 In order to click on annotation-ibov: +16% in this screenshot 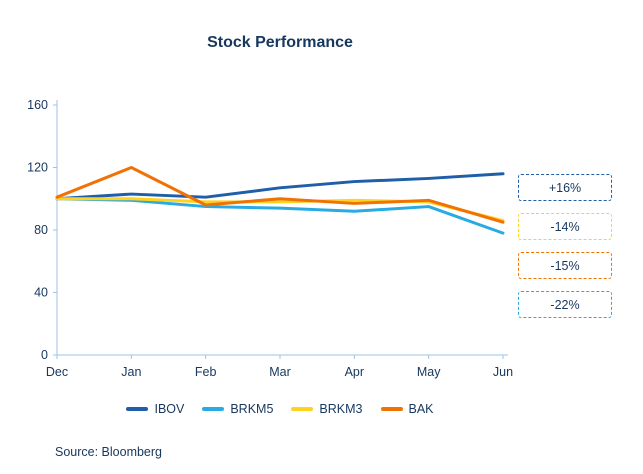, I will do `click(565, 187)`.